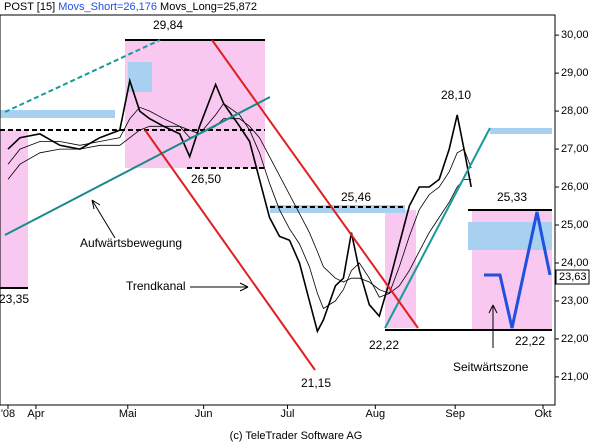 The height and width of the screenshot is (447, 593). What do you see at coordinates (156, 286) in the screenshot?
I see `annotation: Trendkanal` at bounding box center [156, 286].